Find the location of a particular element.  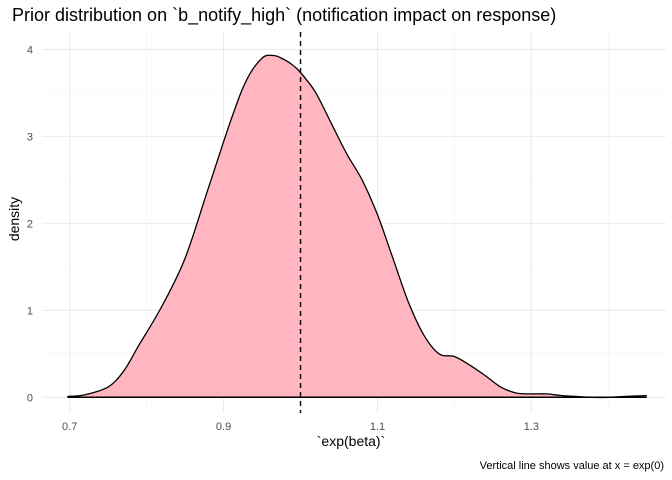

x-tick-label: 0.7 is located at coordinates (69, 427).